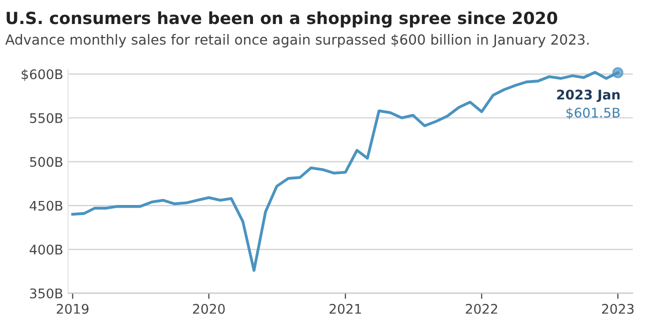  What do you see at coordinates (72, 309) in the screenshot?
I see `x-tick-label: 2019` at bounding box center [72, 309].